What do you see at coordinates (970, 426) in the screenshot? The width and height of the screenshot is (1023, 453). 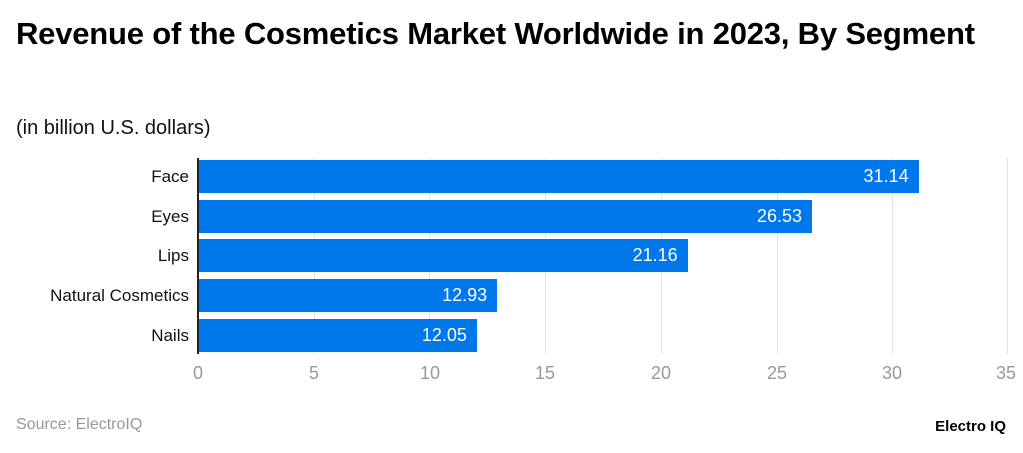 I see `brand-logo: Electro IQ` at bounding box center [970, 426].